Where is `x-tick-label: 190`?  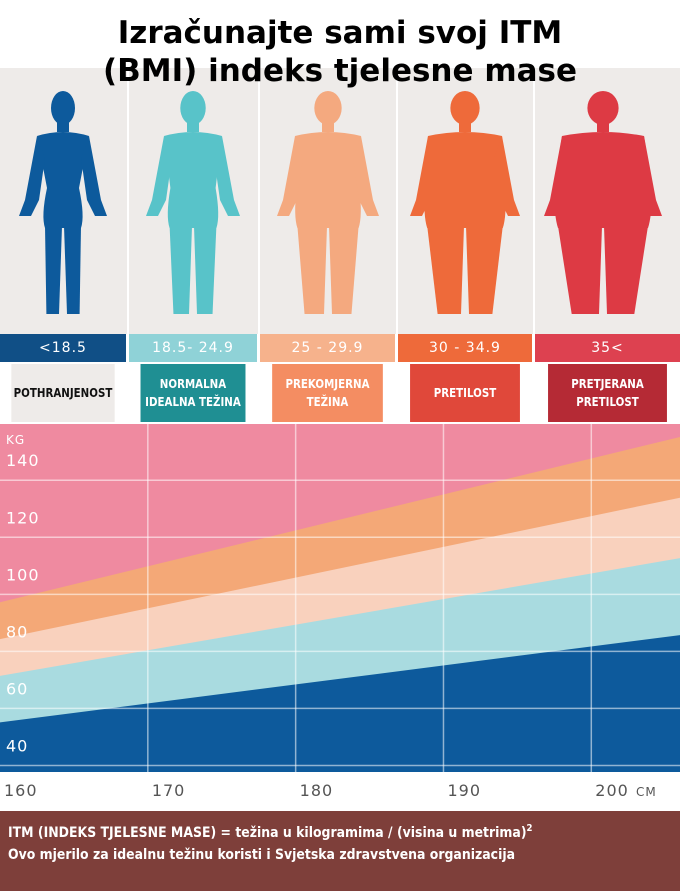
x-tick-label: 190 is located at coordinates (464, 790).